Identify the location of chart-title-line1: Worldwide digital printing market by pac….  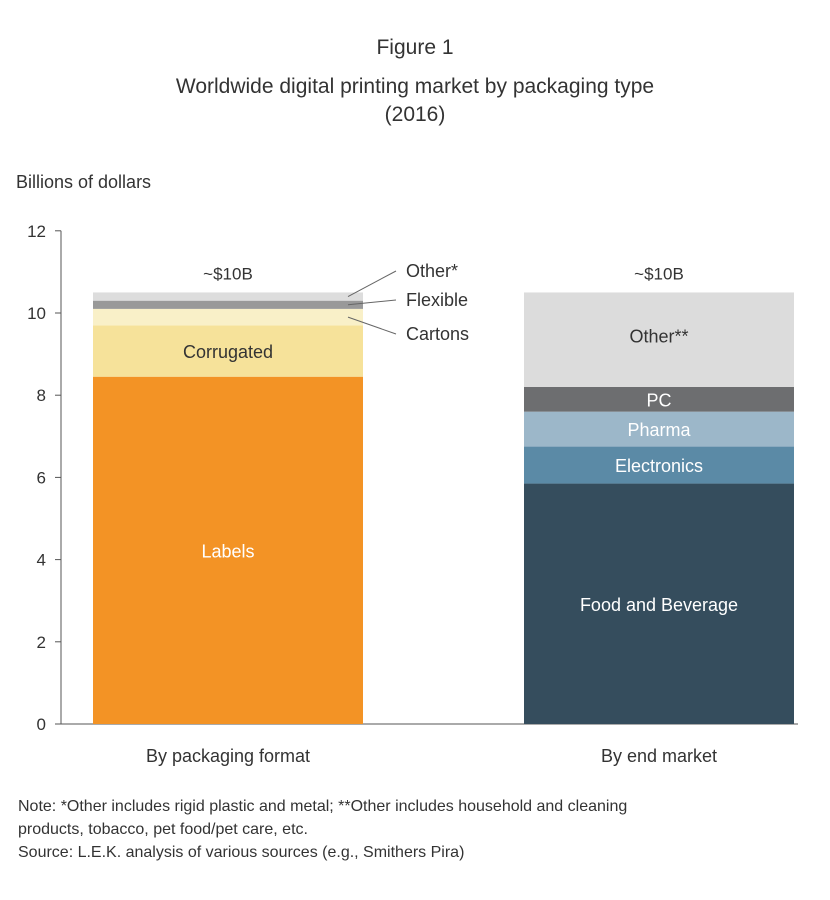
(415, 86).